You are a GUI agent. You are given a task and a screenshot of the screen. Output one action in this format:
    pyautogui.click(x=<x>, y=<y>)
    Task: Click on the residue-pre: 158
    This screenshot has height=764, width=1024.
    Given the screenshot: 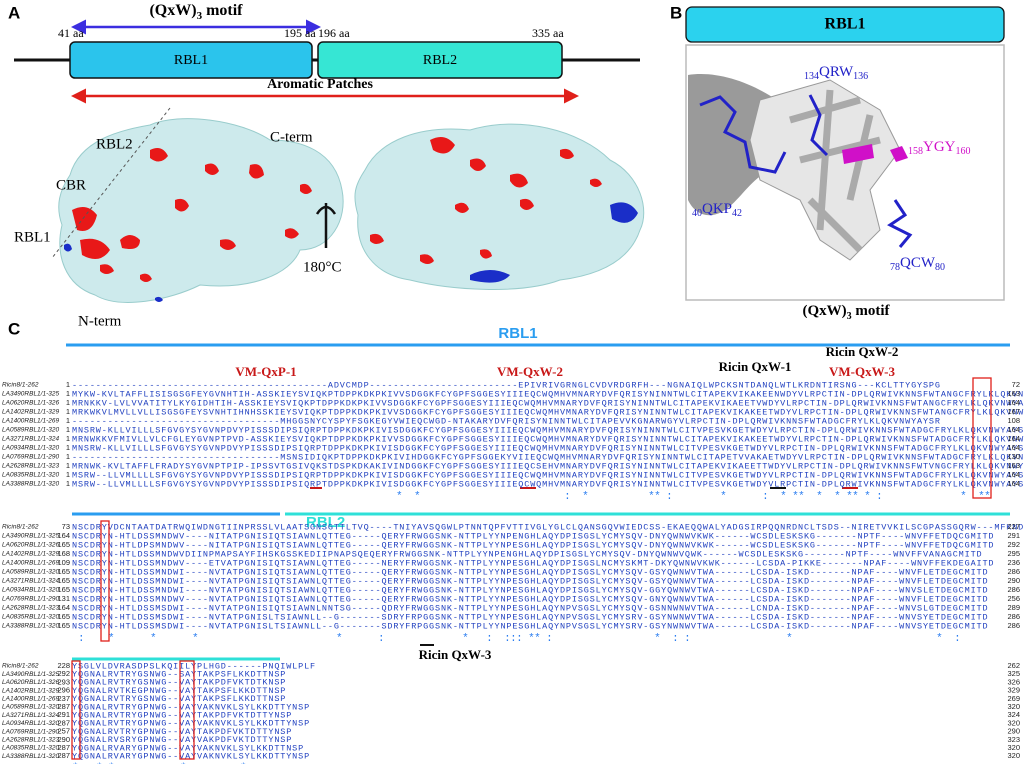 What is the action you would take?
    pyautogui.click(x=915, y=151)
    